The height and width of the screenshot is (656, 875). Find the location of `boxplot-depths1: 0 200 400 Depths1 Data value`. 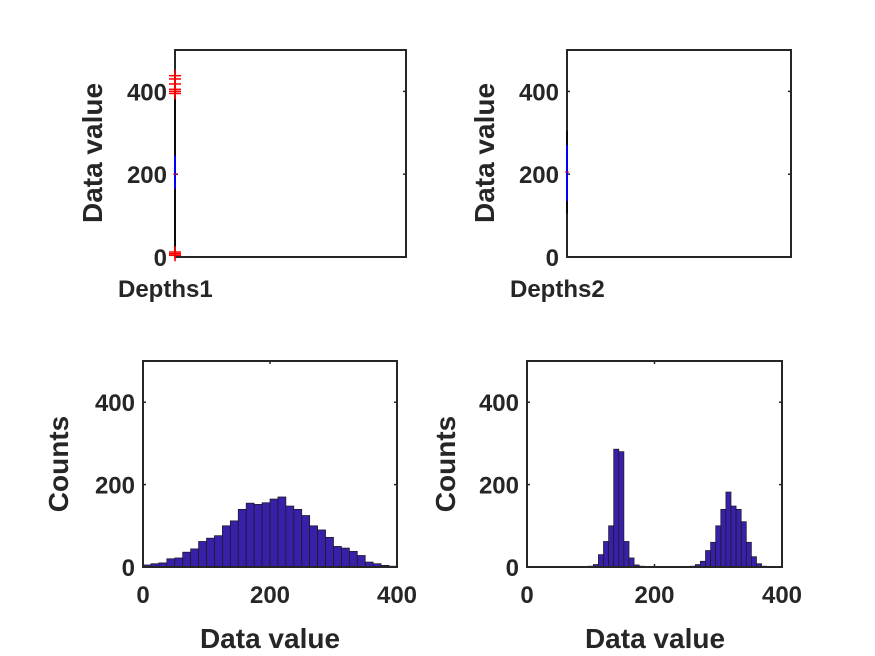

boxplot-depths1: 0 200 400 Depths1 Data value is located at coordinates (242, 176).